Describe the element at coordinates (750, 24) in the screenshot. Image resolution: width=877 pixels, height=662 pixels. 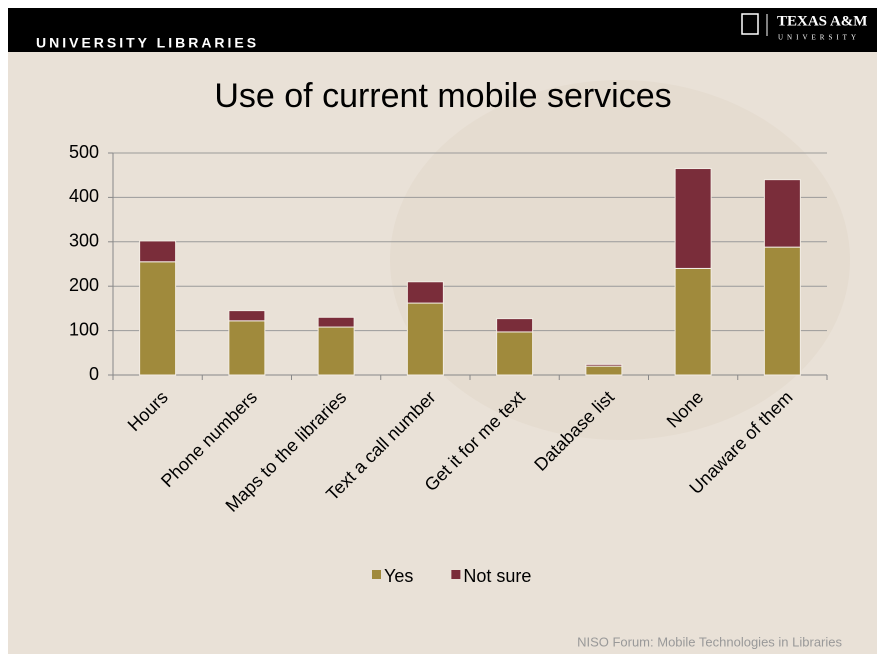
I see `logo-mark` at that location.